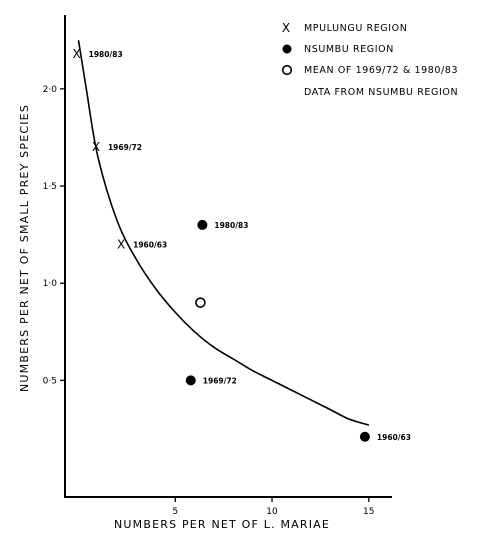  I want to click on y-tick-label: 0·5, so click(50, 381).